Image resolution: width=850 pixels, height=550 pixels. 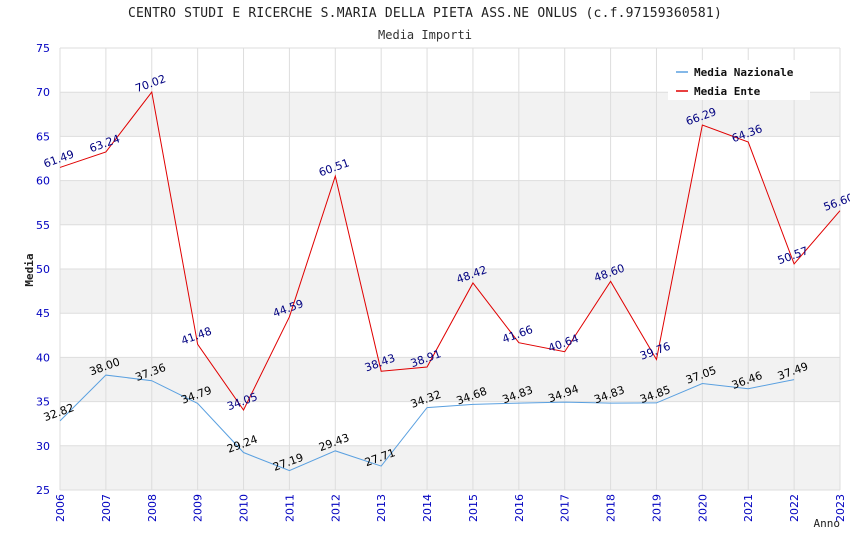 What do you see at coordinates (793, 255) in the screenshot?
I see `data-label: 50.57` at bounding box center [793, 255].